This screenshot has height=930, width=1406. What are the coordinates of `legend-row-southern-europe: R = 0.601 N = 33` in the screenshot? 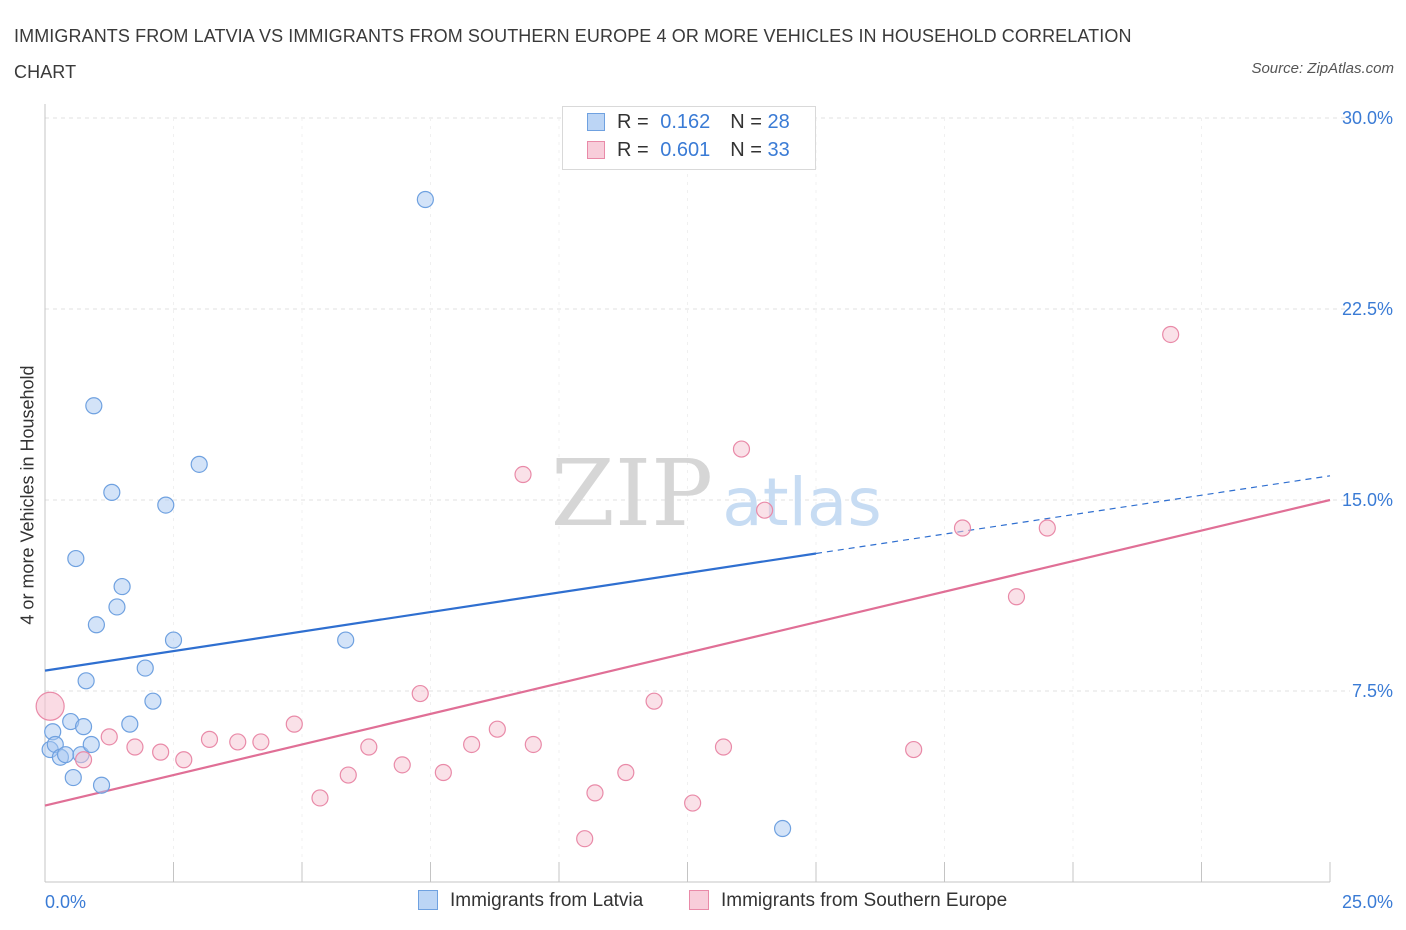 It's located at (688, 151).